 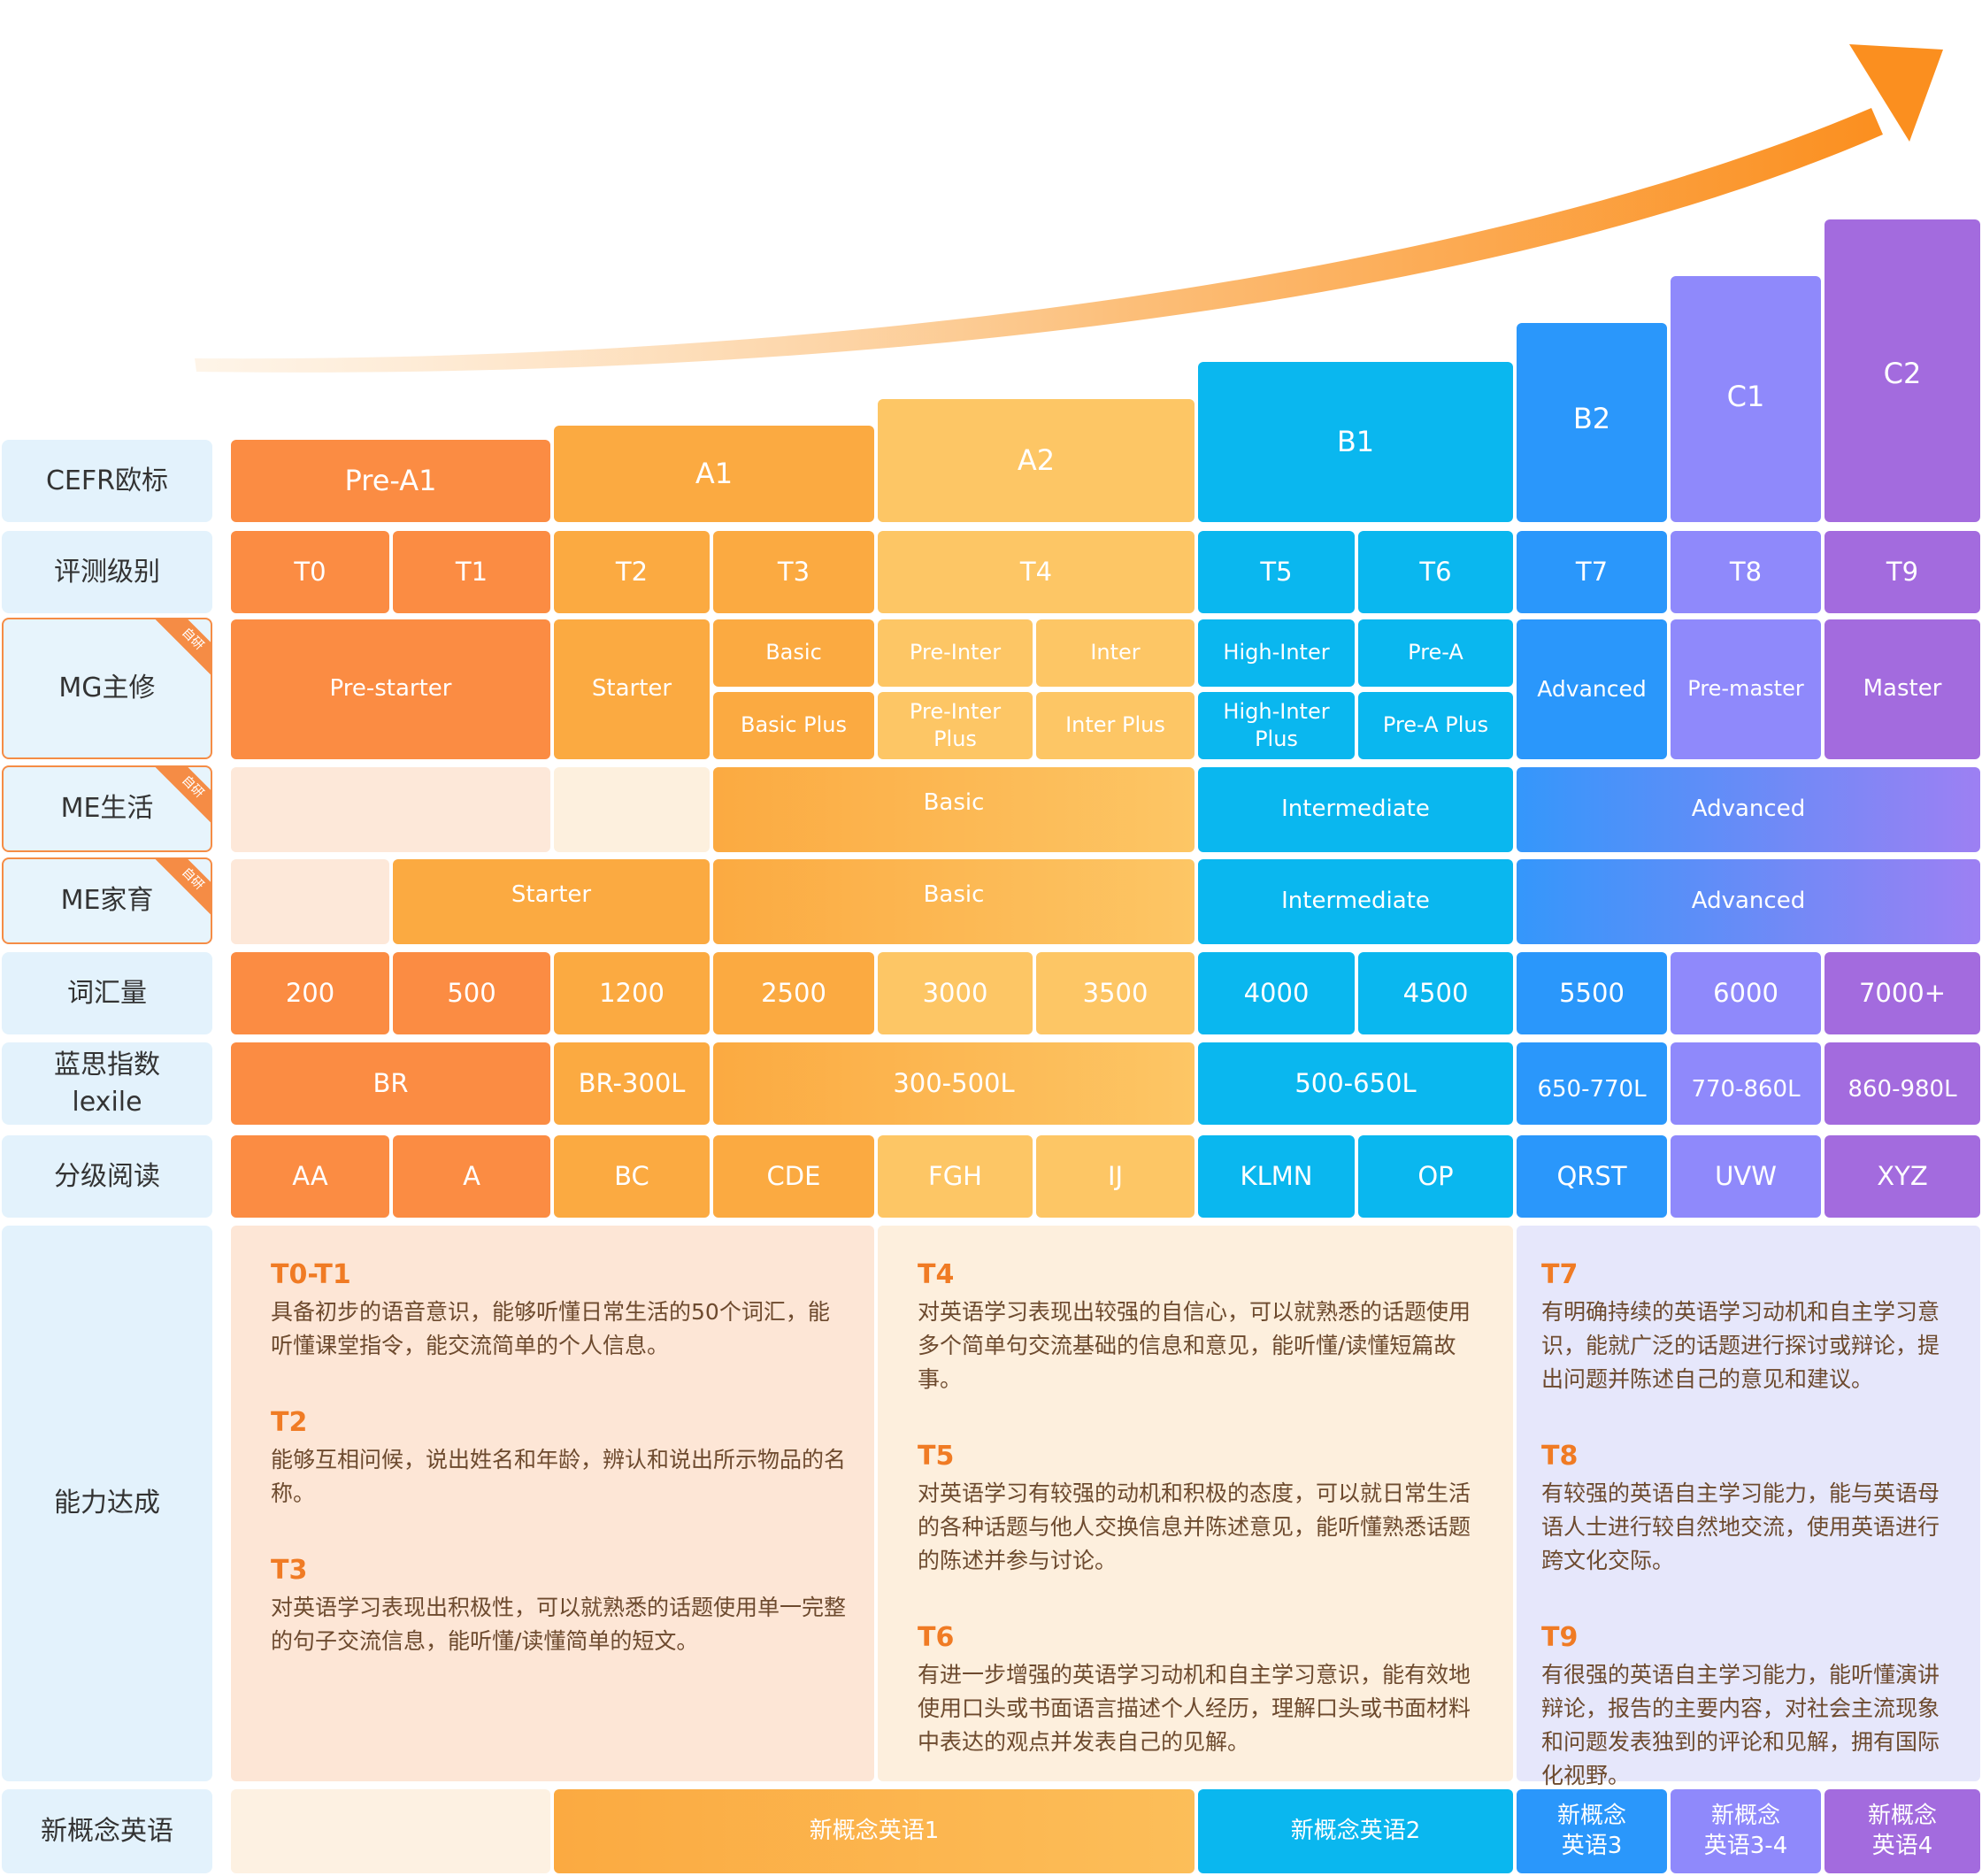 What do you see at coordinates (1355, 1831) in the screenshot?
I see `nce-book-2: 新概念英语2` at bounding box center [1355, 1831].